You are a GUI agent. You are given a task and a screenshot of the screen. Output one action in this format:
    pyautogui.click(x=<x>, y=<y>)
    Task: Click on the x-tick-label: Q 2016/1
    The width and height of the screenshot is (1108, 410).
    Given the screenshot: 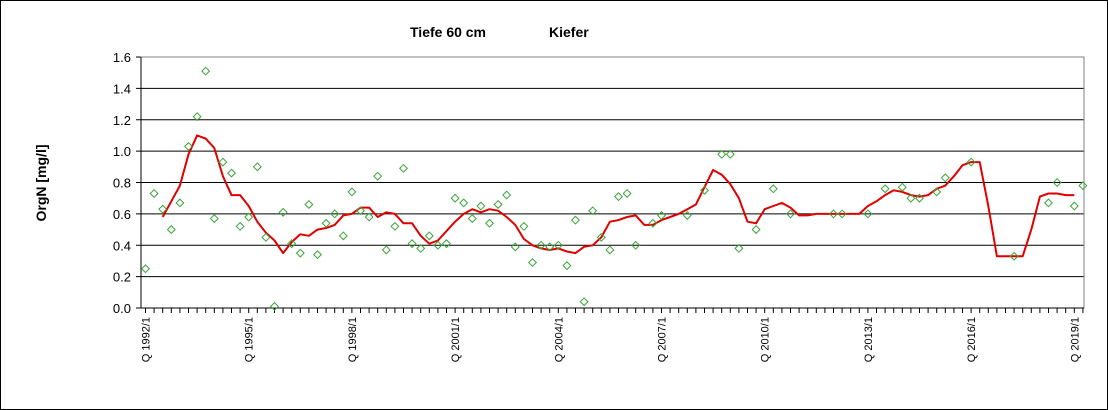 What is the action you would take?
    pyautogui.click(x=972, y=339)
    